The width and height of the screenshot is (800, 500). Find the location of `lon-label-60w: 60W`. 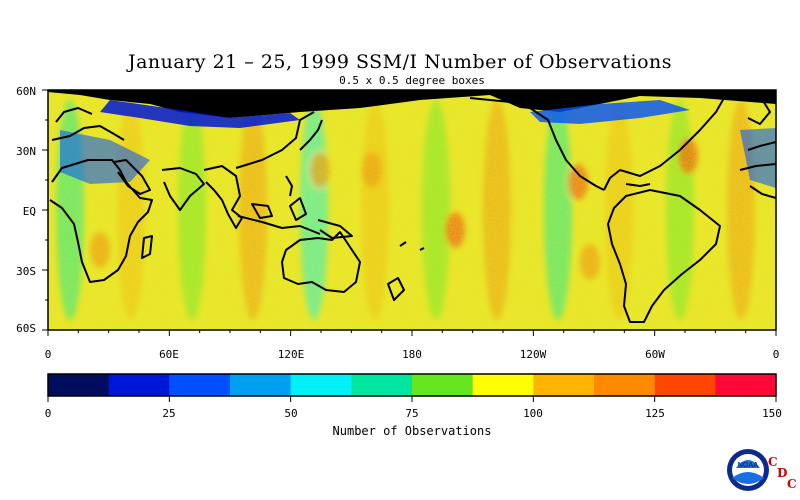

lon-label-60w: 60W is located at coordinates (655, 354).